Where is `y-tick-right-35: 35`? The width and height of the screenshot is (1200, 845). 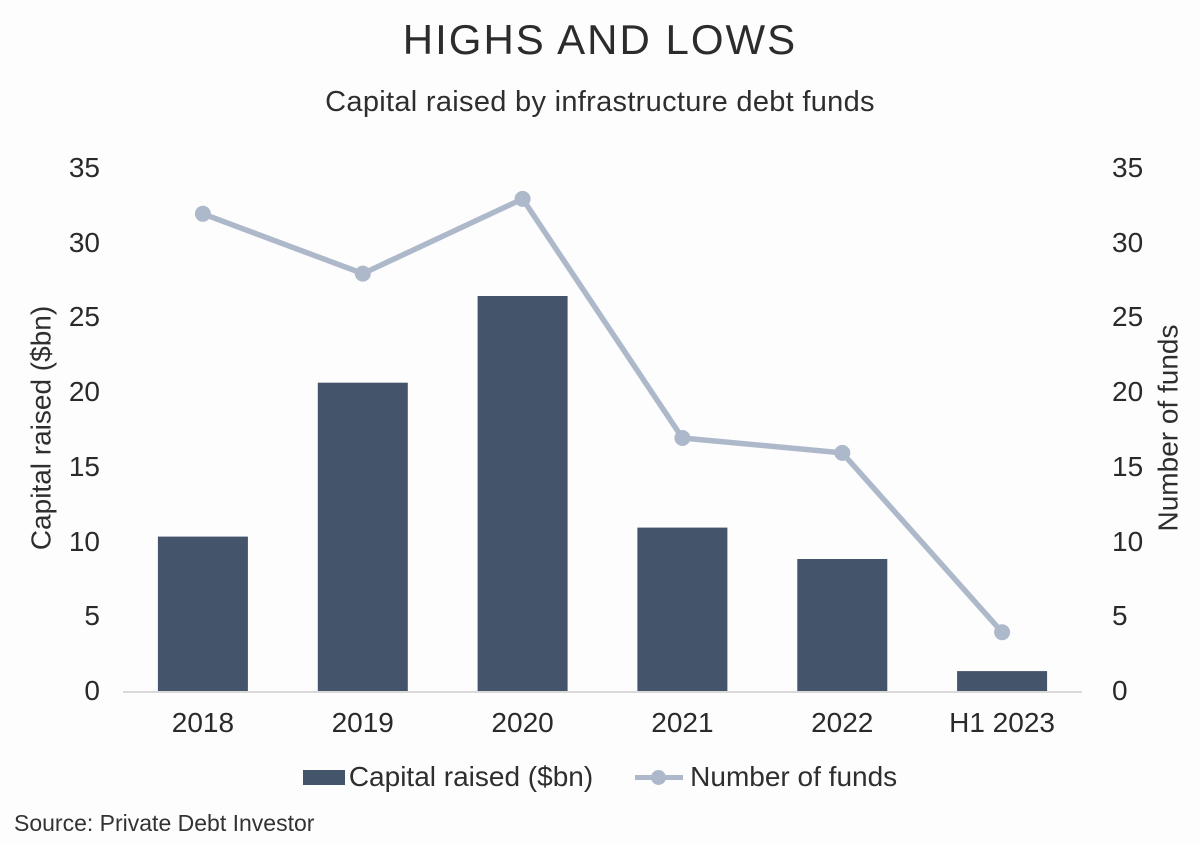
y-tick-right-35: 35 is located at coordinates (1128, 167).